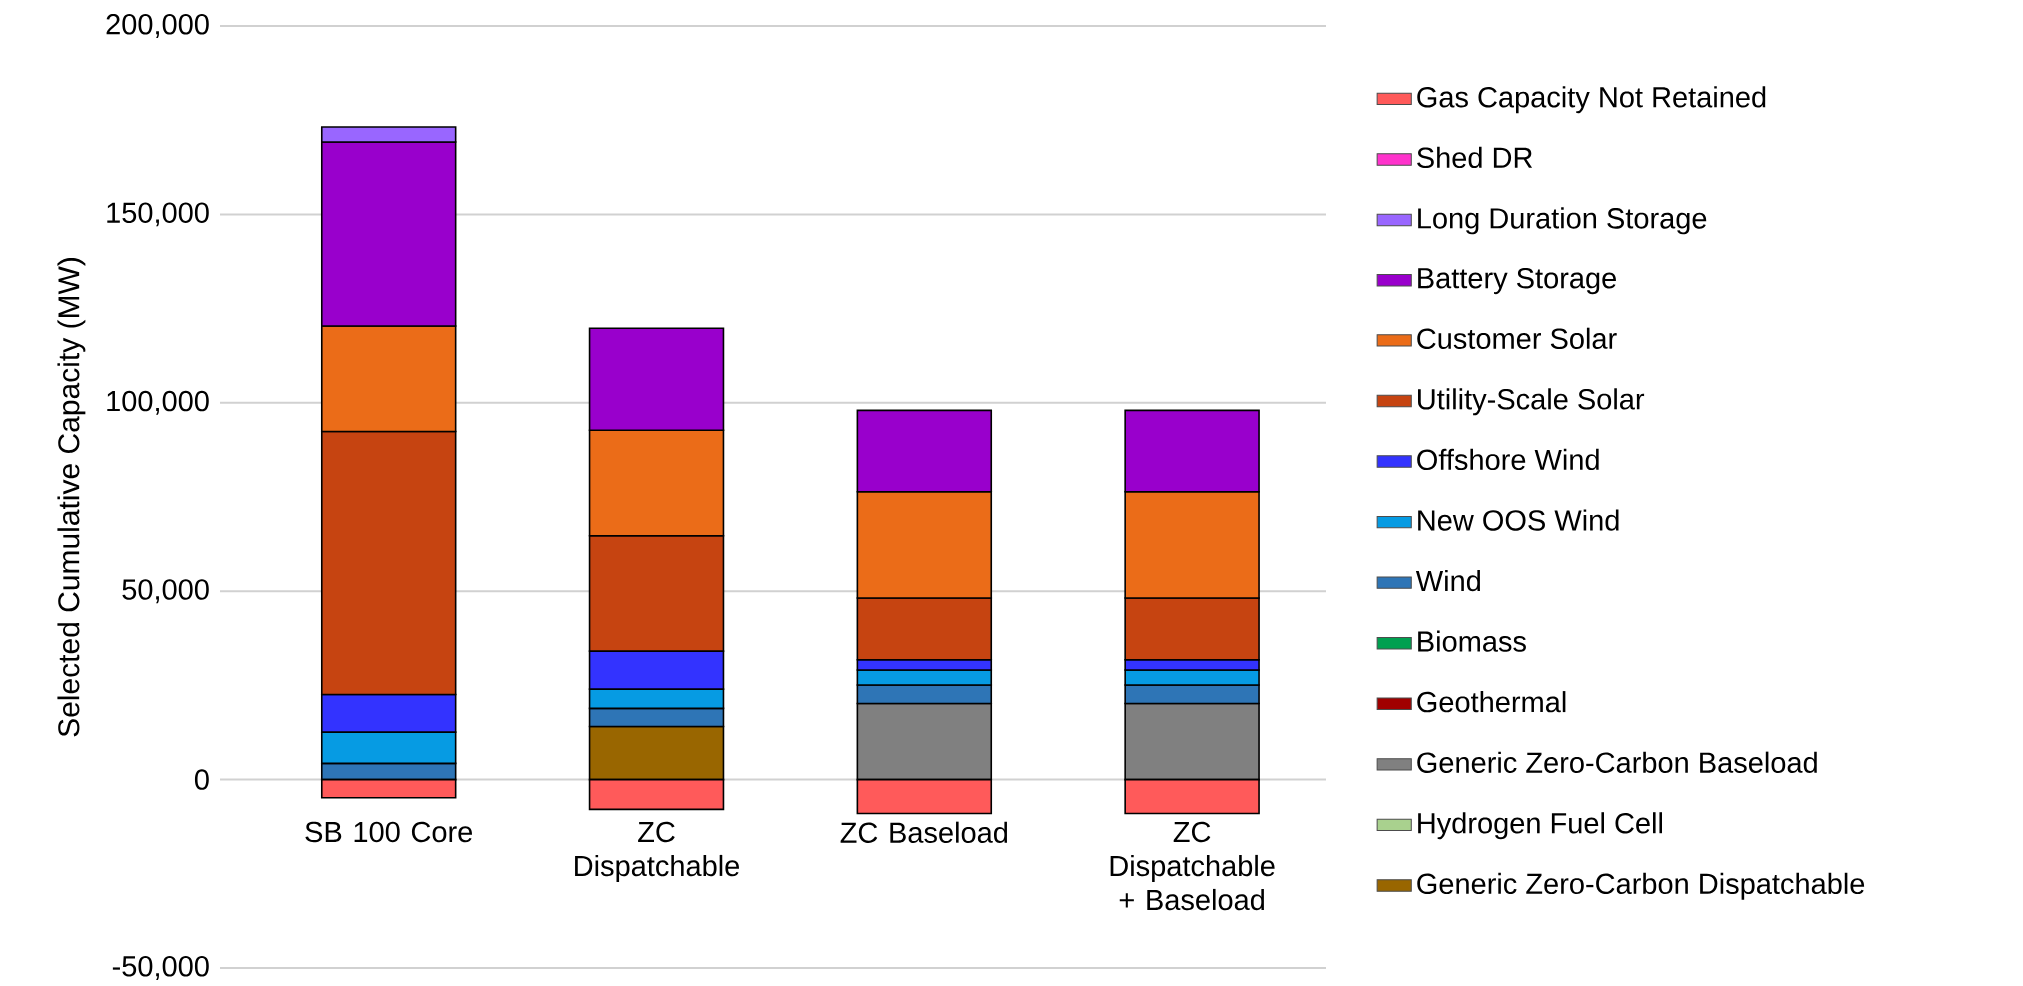 This screenshot has height=986, width=2023. Describe the element at coordinates (657, 851) in the screenshot. I see `x-tick-label: ZC Dispatchable` at that location.